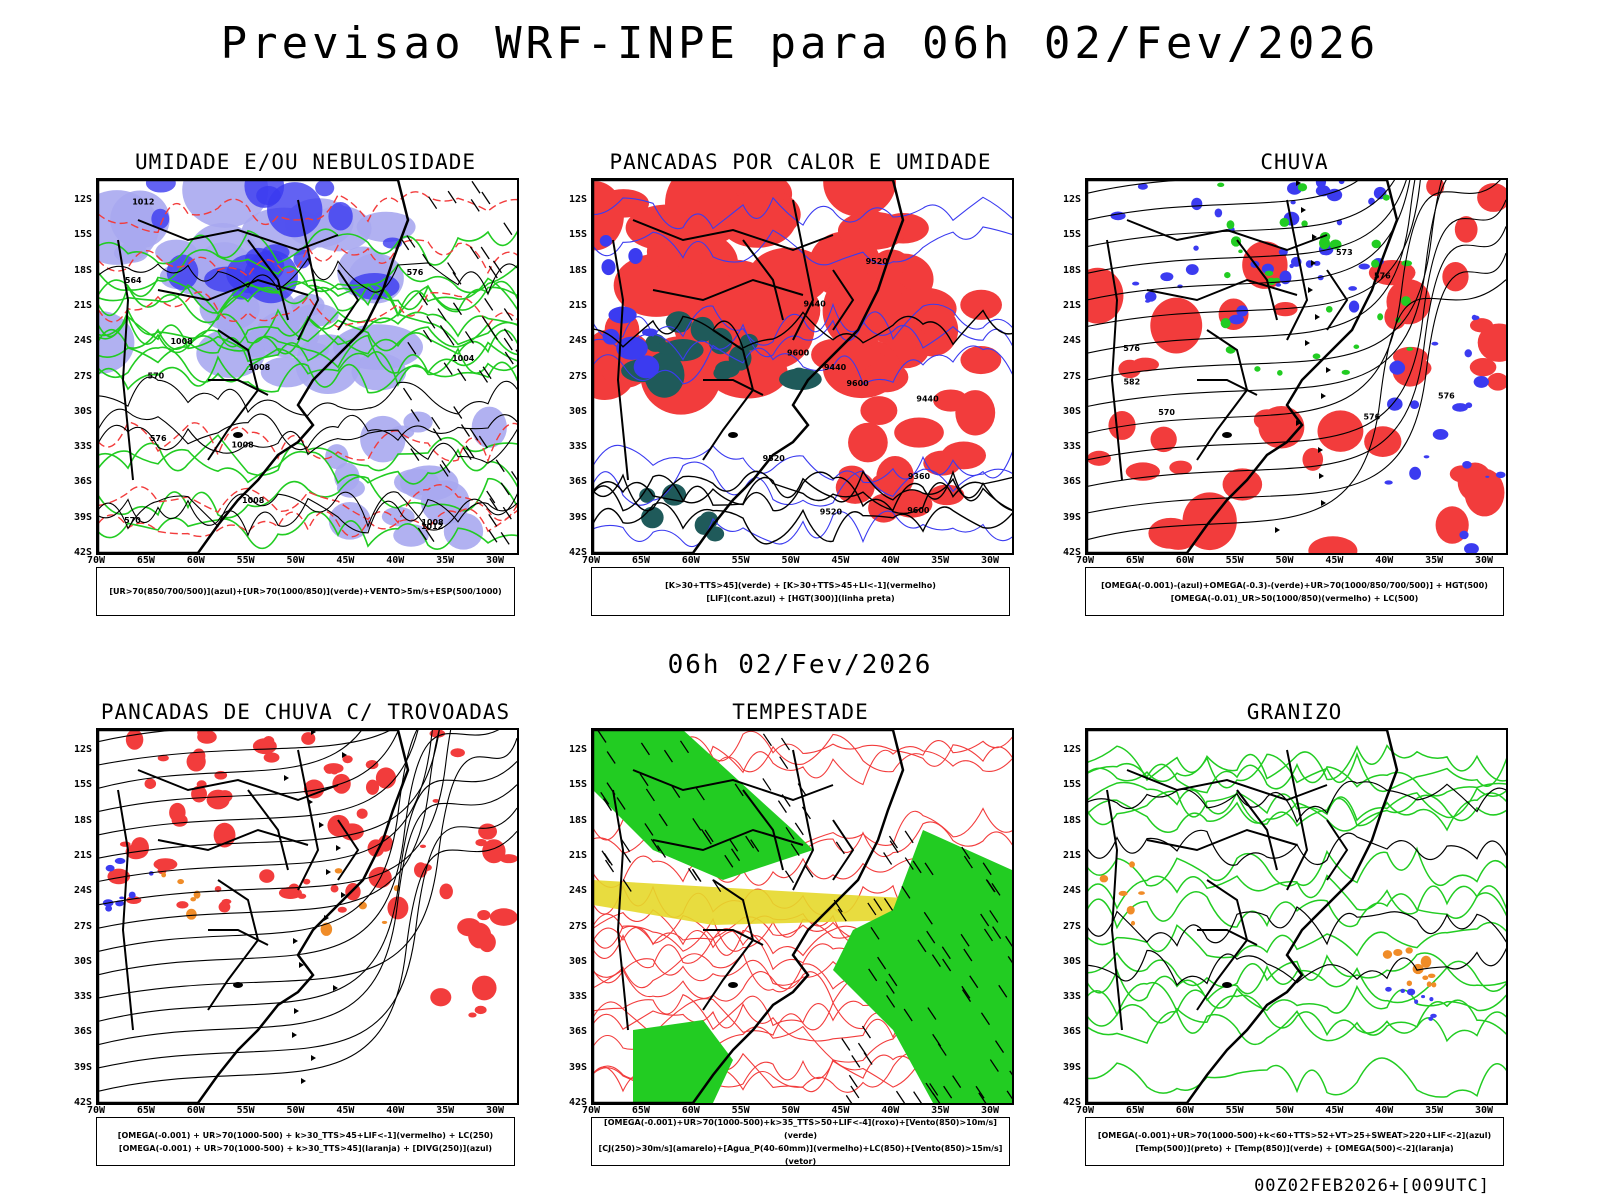 The height and width of the screenshot is (1200, 1600). I want to click on longitude-tick-label: 30W, so click(1484, 1110).